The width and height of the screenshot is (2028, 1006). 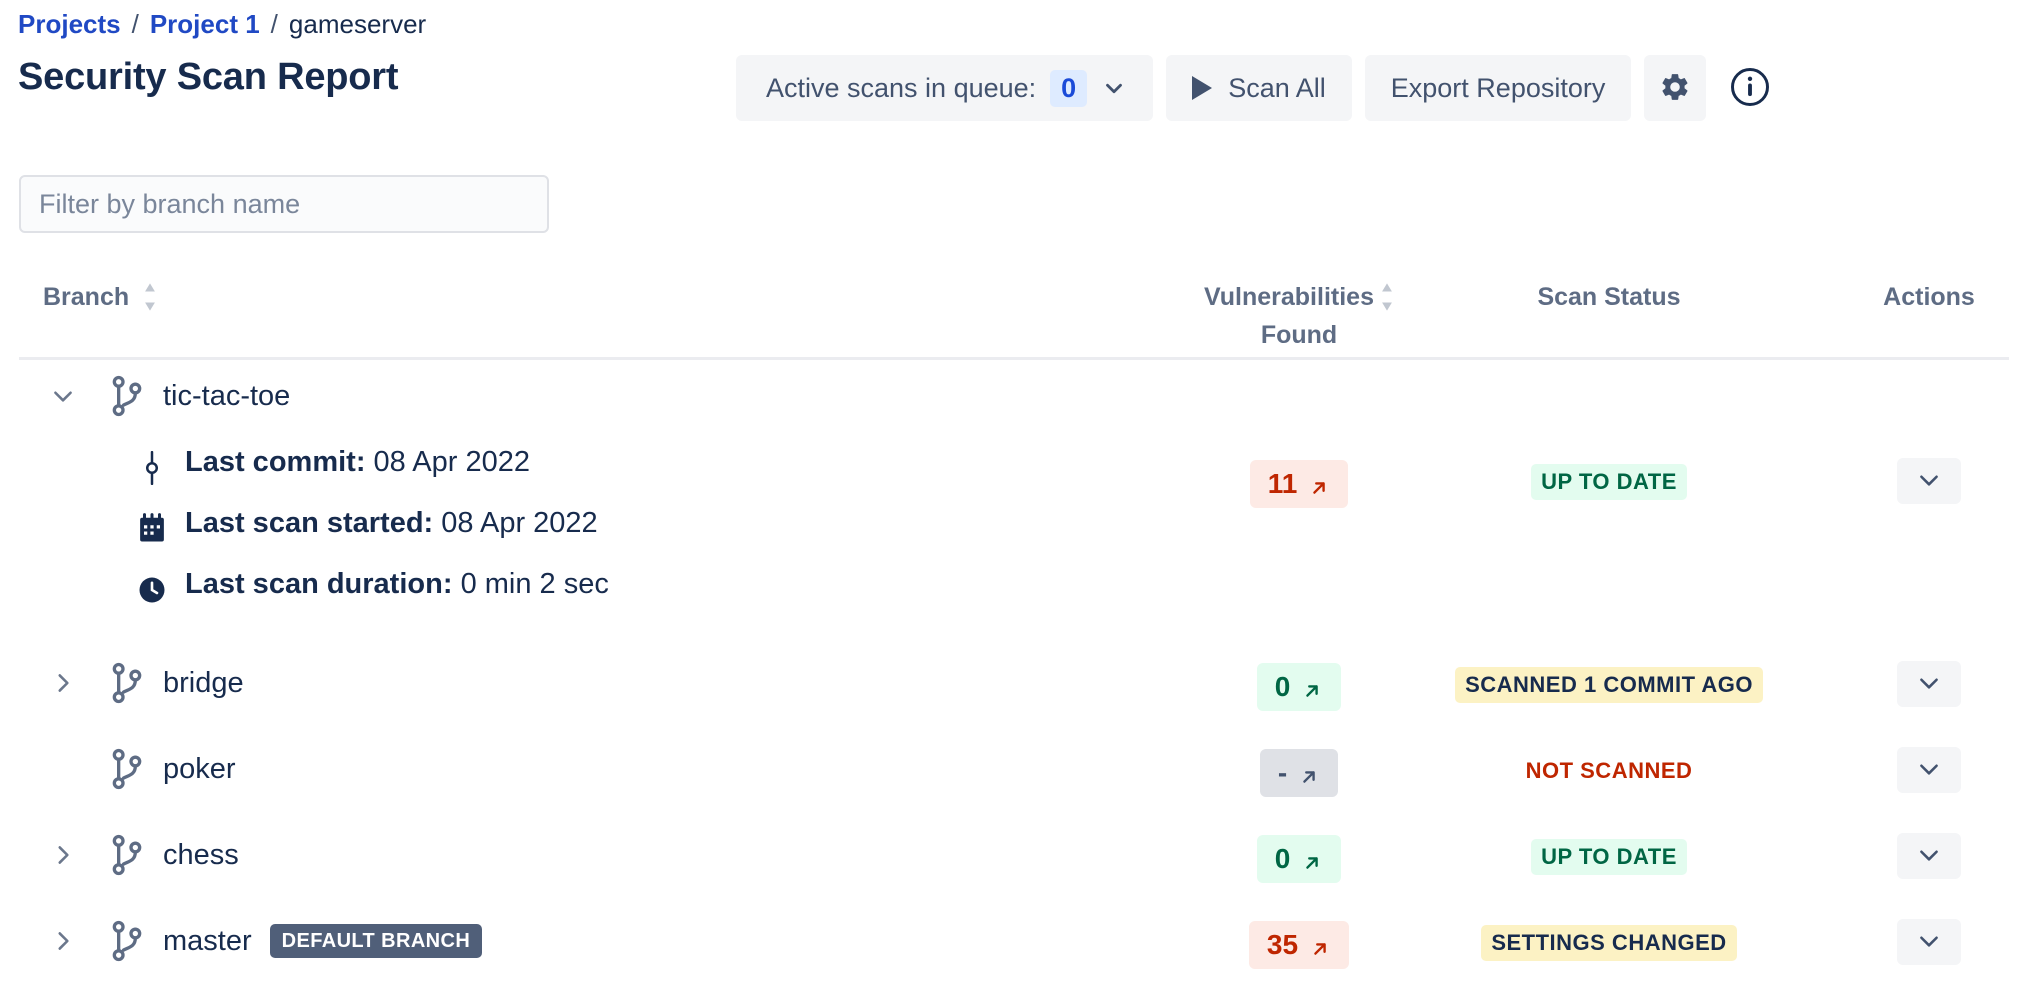 I want to click on scan-status-cell: SCANNED 1 COMMIT AGO, so click(x=1609, y=685).